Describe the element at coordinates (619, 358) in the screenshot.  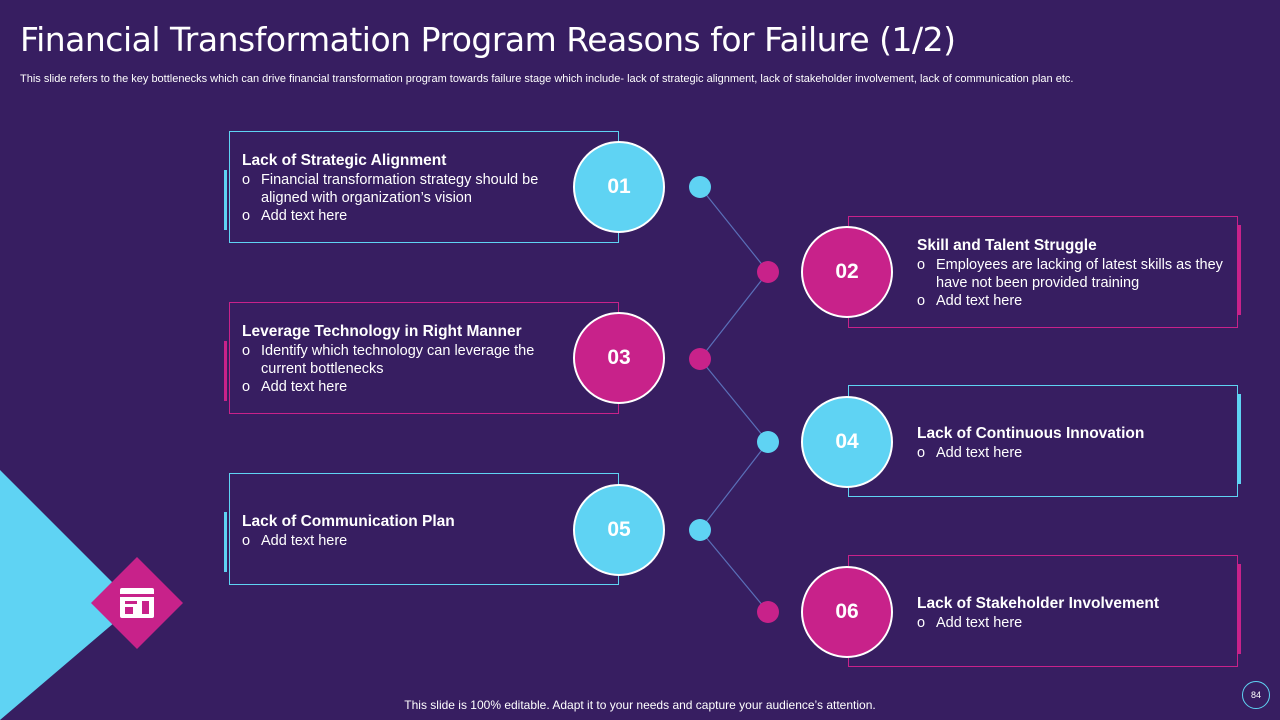
I see `step-number-03: 03` at that location.